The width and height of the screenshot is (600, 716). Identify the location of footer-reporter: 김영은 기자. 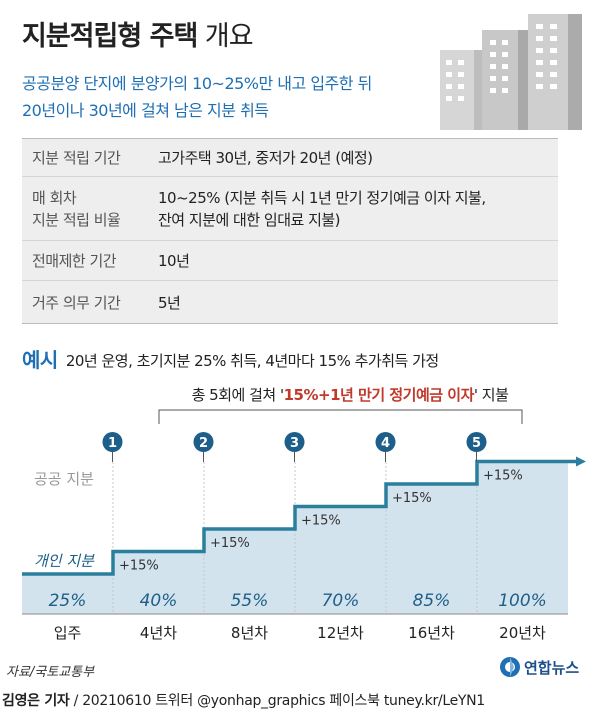
(36, 701).